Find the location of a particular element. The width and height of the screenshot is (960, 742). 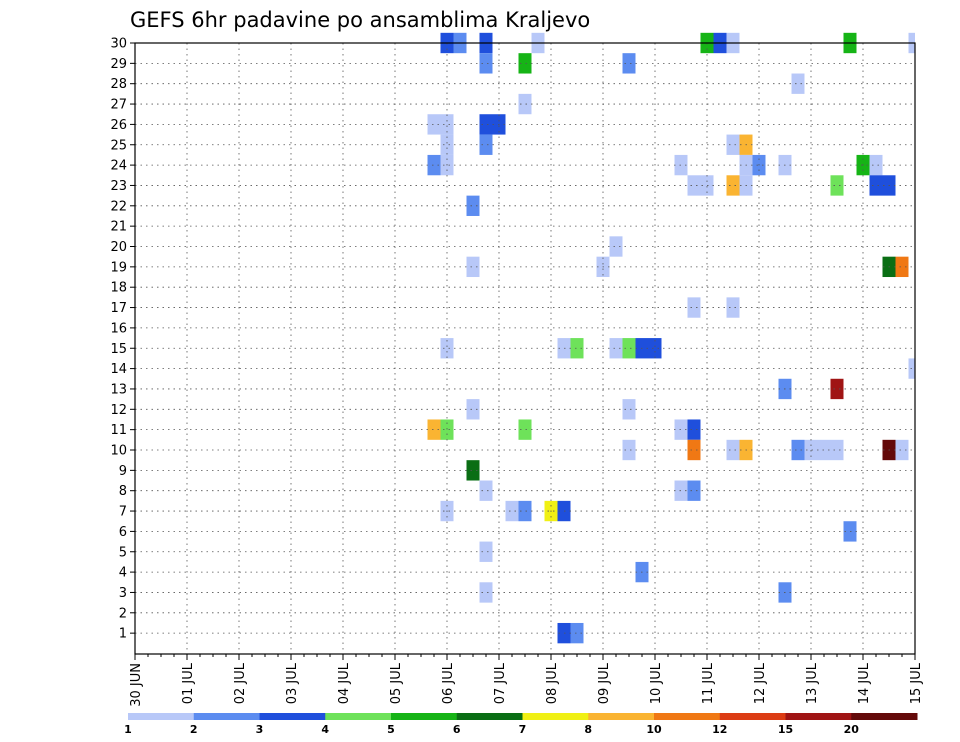

y-tick-label: 4 is located at coordinates (123, 573).